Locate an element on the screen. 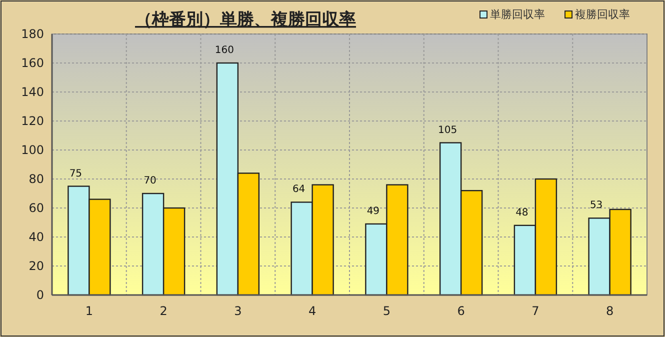 The width and height of the screenshot is (665, 337). y-tick-label: 140 is located at coordinates (32, 92).